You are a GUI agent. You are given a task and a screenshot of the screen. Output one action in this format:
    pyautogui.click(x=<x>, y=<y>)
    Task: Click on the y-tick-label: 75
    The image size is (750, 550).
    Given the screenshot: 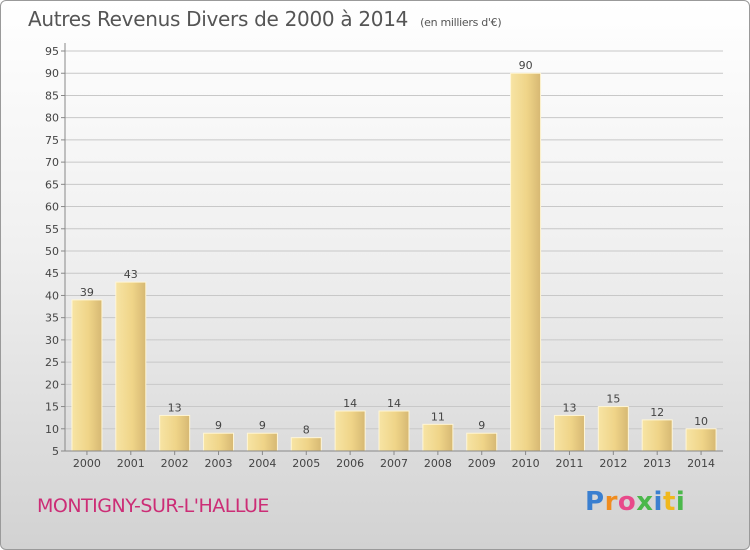 What is the action you would take?
    pyautogui.click(x=52, y=140)
    